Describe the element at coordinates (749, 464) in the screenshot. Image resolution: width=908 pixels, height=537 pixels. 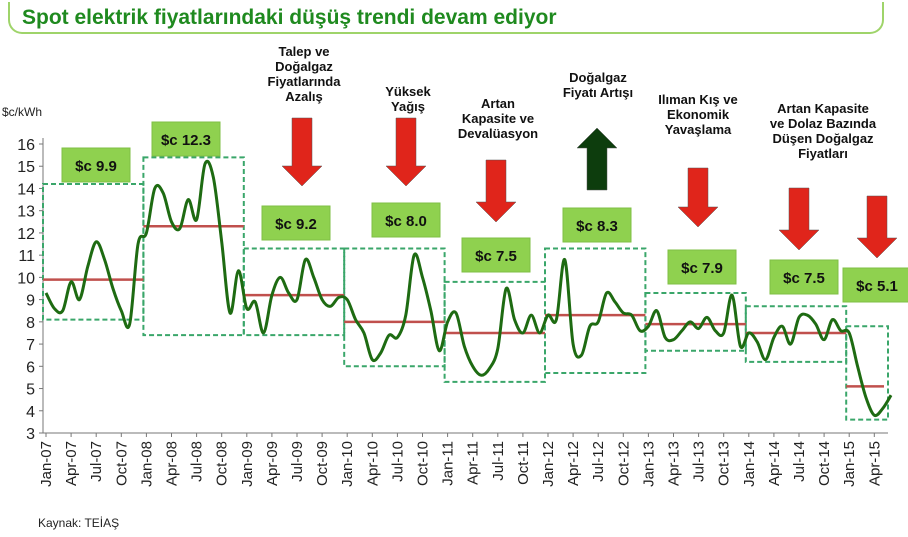
I see `x-tick-label: Jan-14` at that location.